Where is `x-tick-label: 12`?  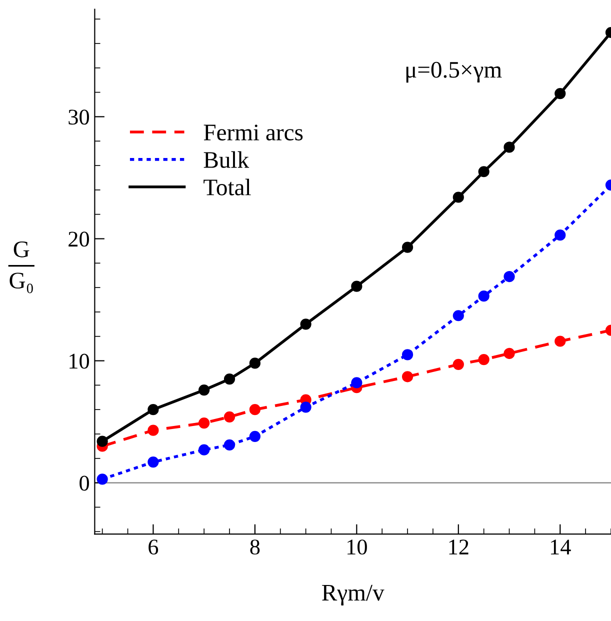 x-tick-label: 12 is located at coordinates (458, 547).